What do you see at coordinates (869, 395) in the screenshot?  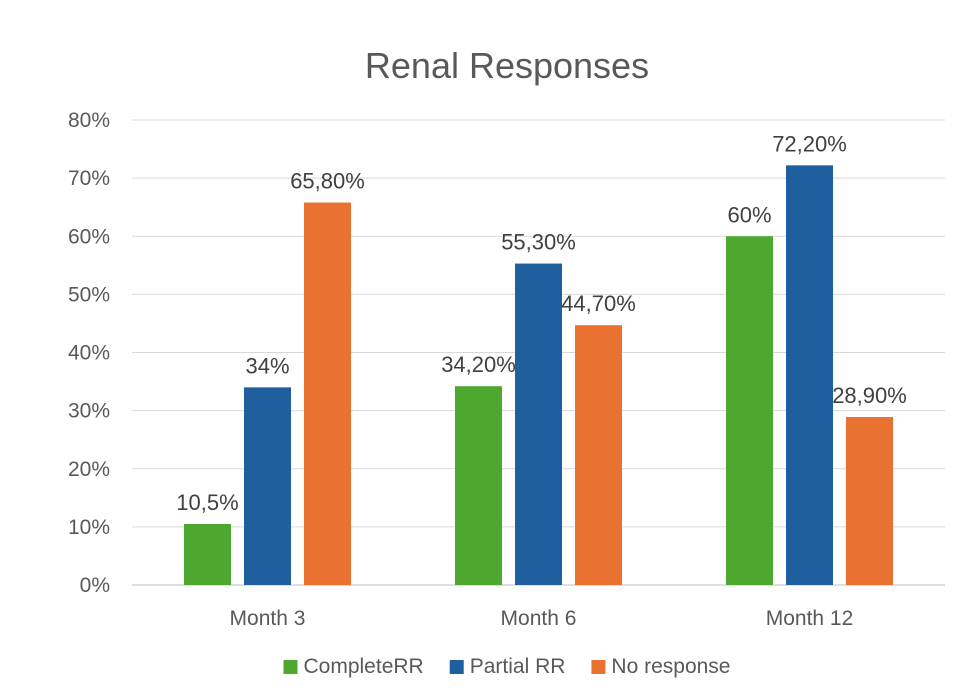 I see `data-label: 28,90%` at bounding box center [869, 395].